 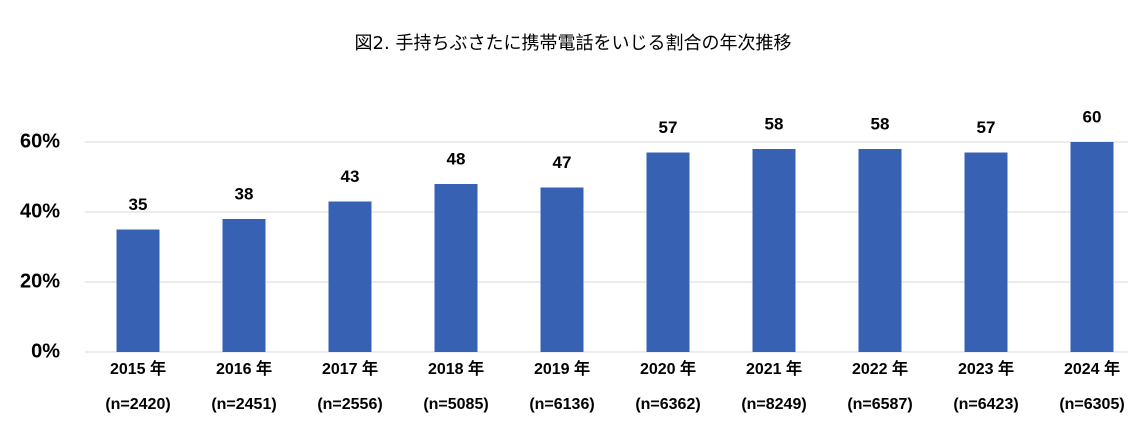 What do you see at coordinates (137, 404) in the screenshot?
I see `sample-size-label: (n=2420)` at bounding box center [137, 404].